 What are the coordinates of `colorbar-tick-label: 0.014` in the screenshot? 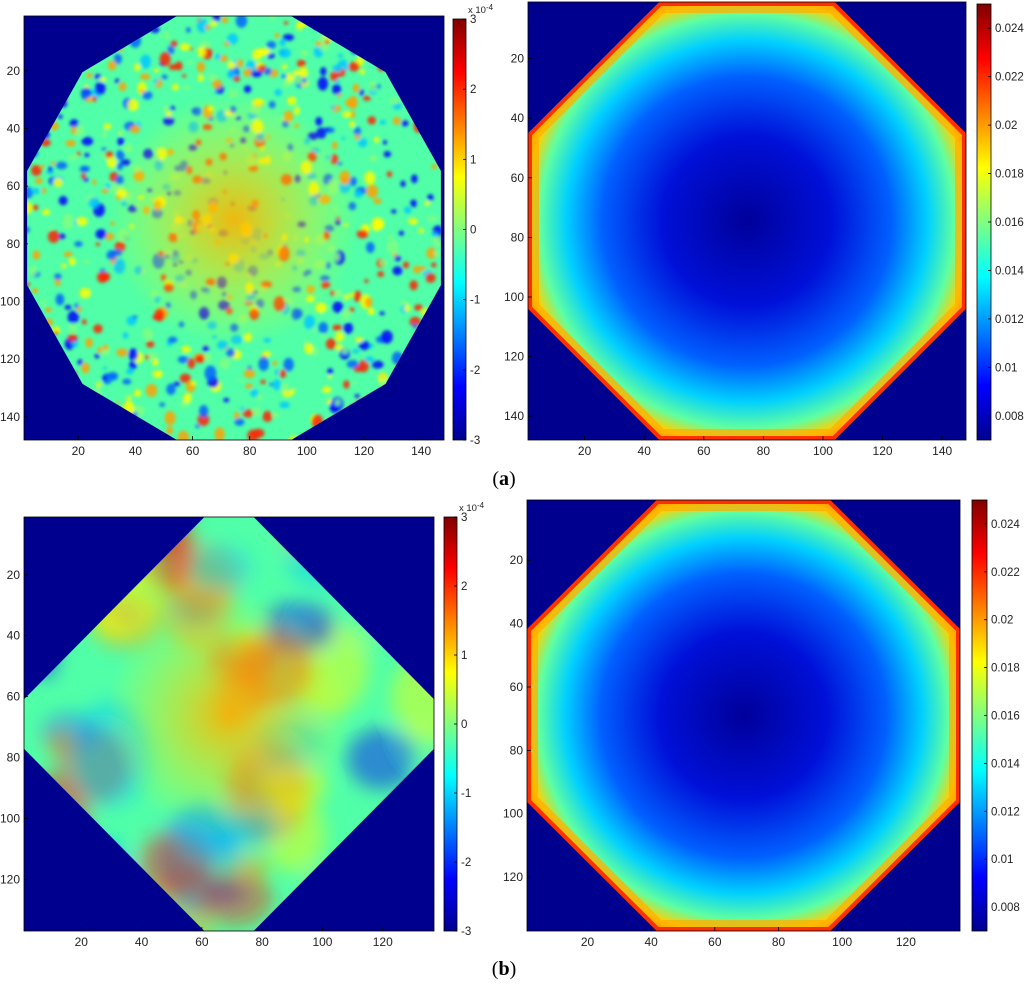 It's located at (1009, 271).